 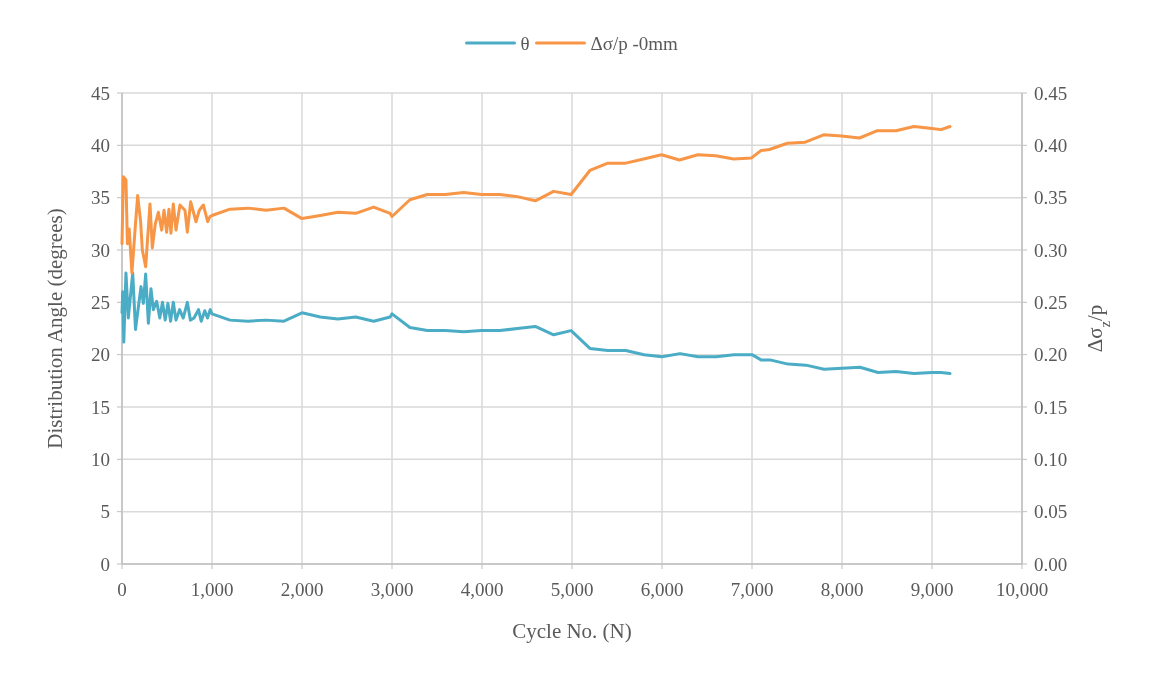 What do you see at coordinates (100, 250) in the screenshot?
I see `y-tick-label: 30` at bounding box center [100, 250].